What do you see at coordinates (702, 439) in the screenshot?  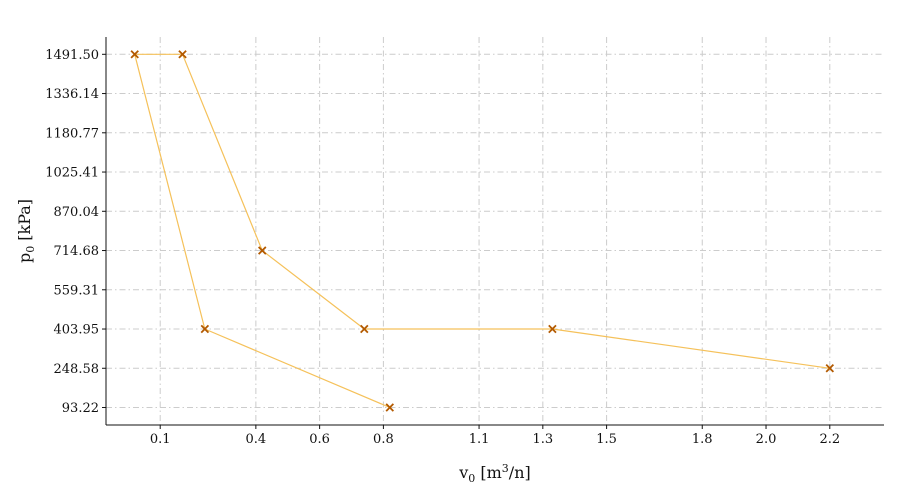 I see `x-tick-label: 1.8` at bounding box center [702, 439].